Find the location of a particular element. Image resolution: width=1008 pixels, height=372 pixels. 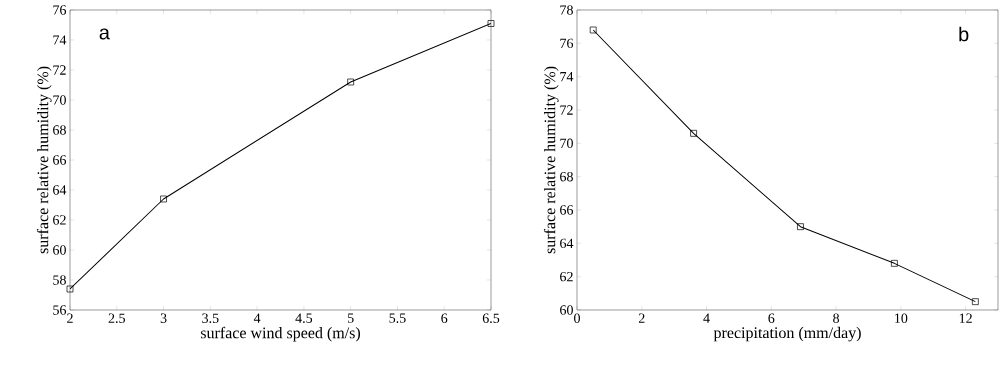

x-tick-label: 10 is located at coordinates (901, 318).